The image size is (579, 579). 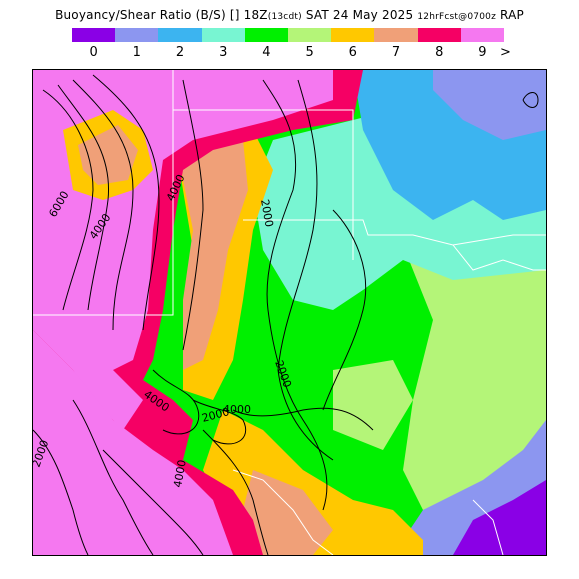 What do you see at coordinates (133, 442) in the screenshot?
I see `region-magenta-southwest` at bounding box center [133, 442].